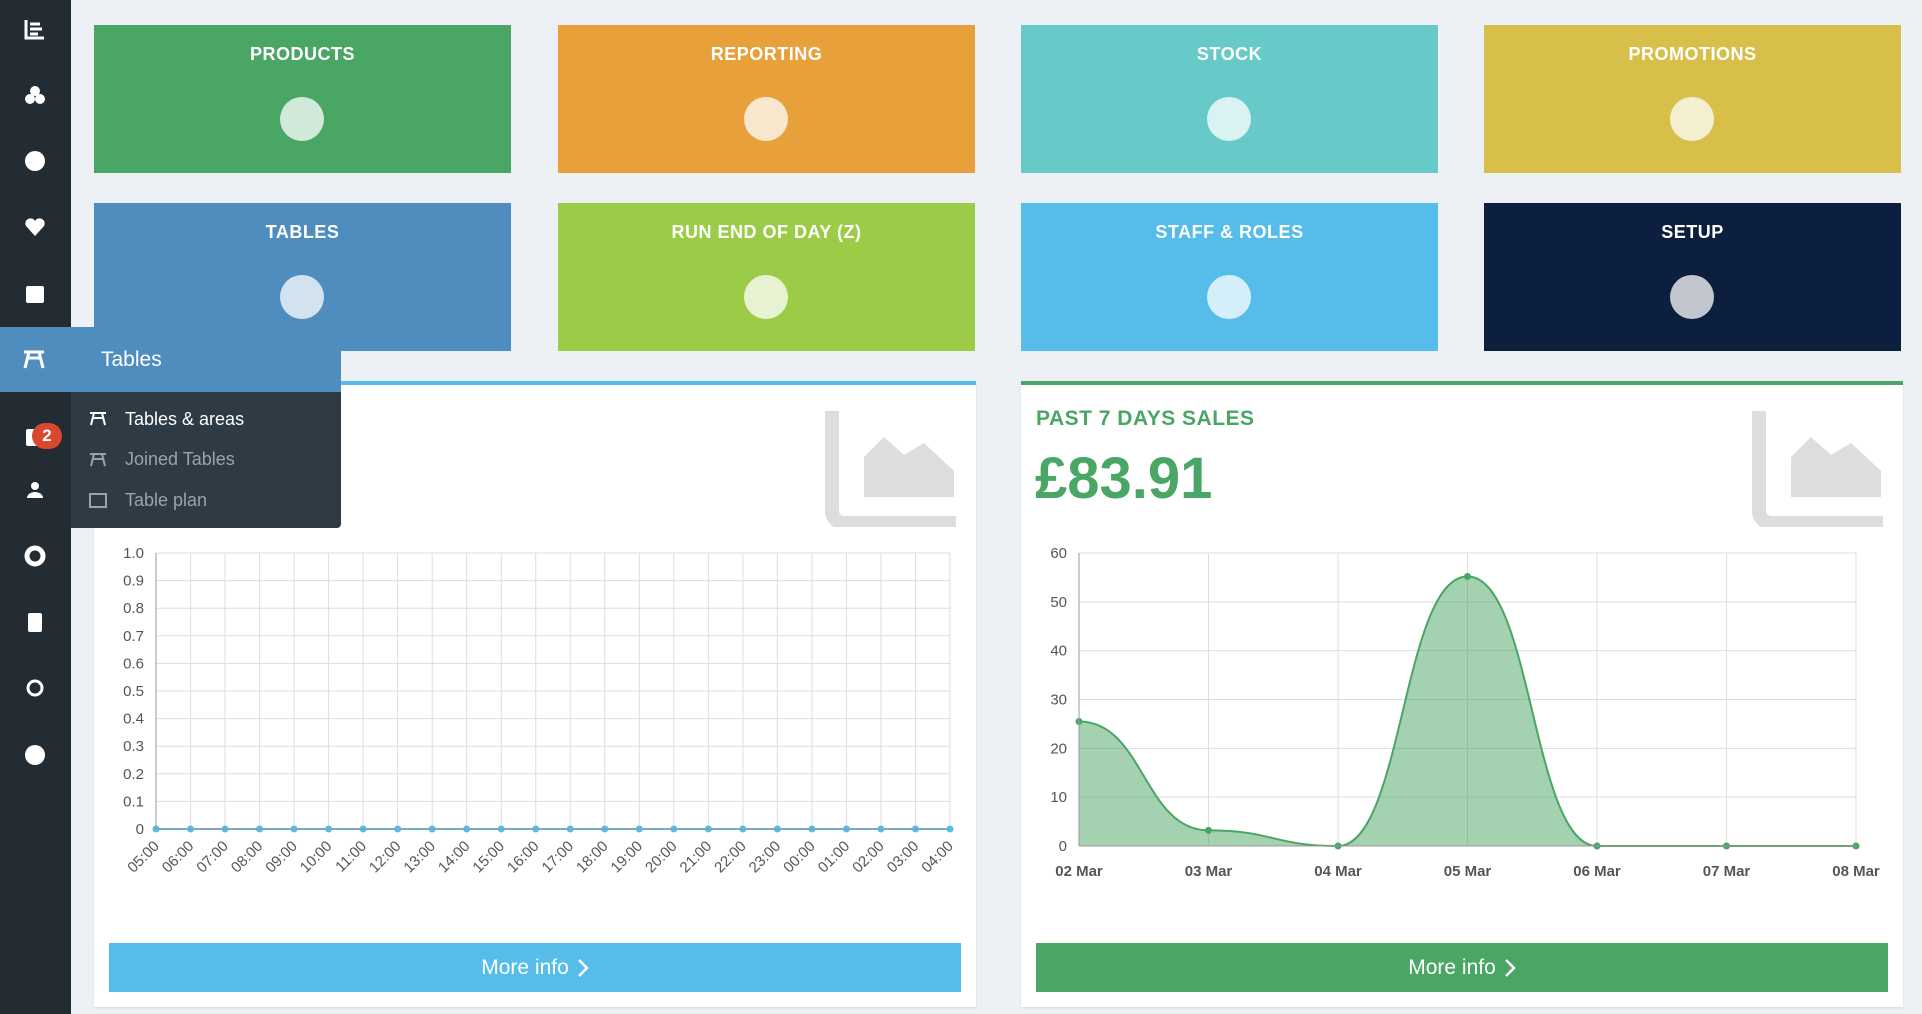 This screenshot has width=1922, height=1014. I want to click on y-tick-label: 0.2, so click(133, 774).